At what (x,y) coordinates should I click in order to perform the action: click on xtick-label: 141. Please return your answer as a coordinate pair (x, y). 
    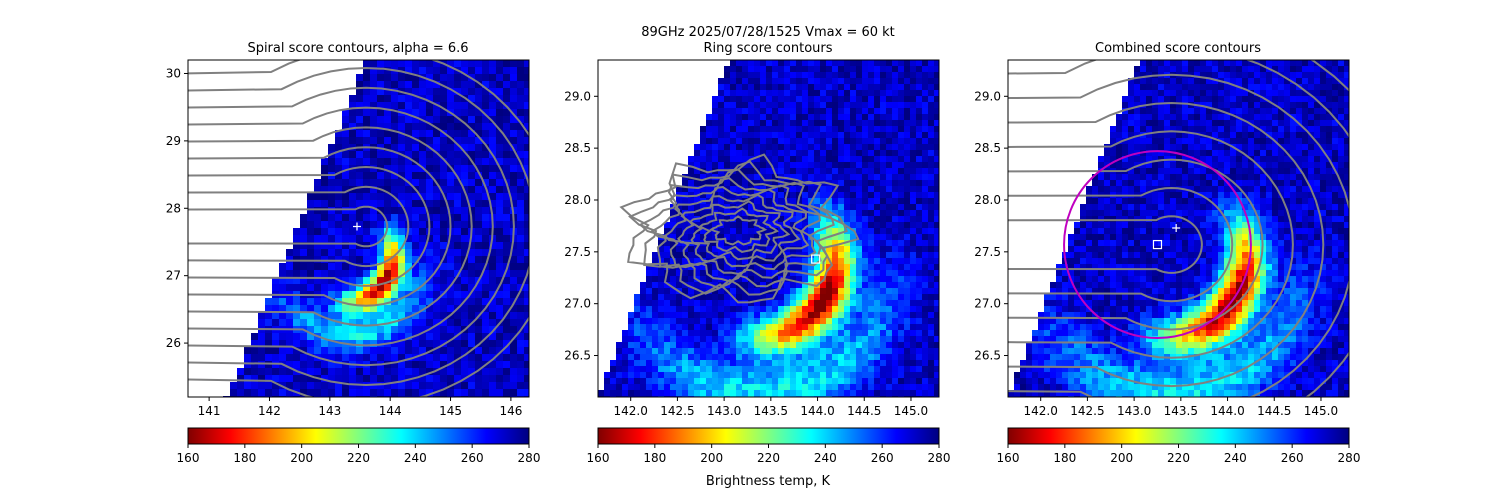
    Looking at the image, I should click on (209, 411).